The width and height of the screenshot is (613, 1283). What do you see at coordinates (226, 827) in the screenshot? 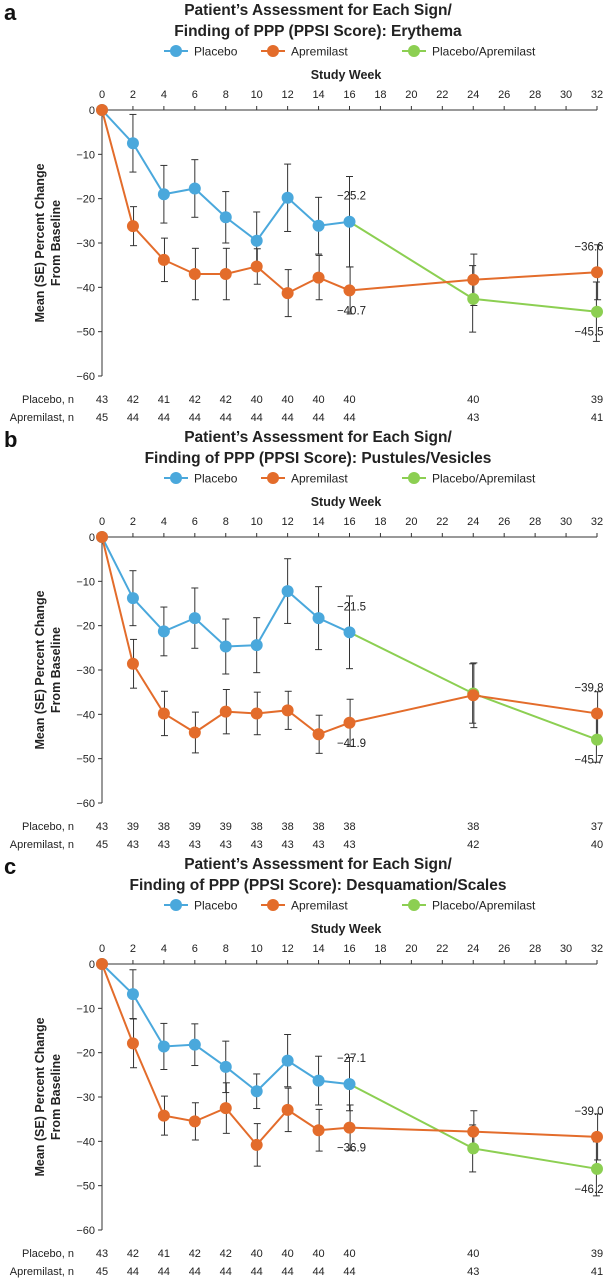
I see `n-value-placebo: 39` at bounding box center [226, 827].